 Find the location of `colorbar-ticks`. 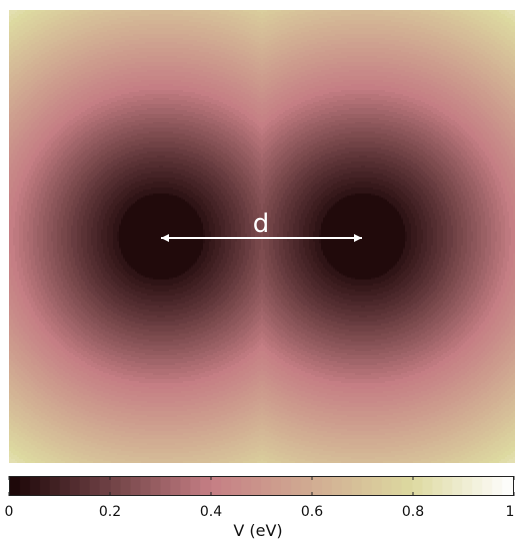

colorbar-ticks is located at coordinates (261, 486).